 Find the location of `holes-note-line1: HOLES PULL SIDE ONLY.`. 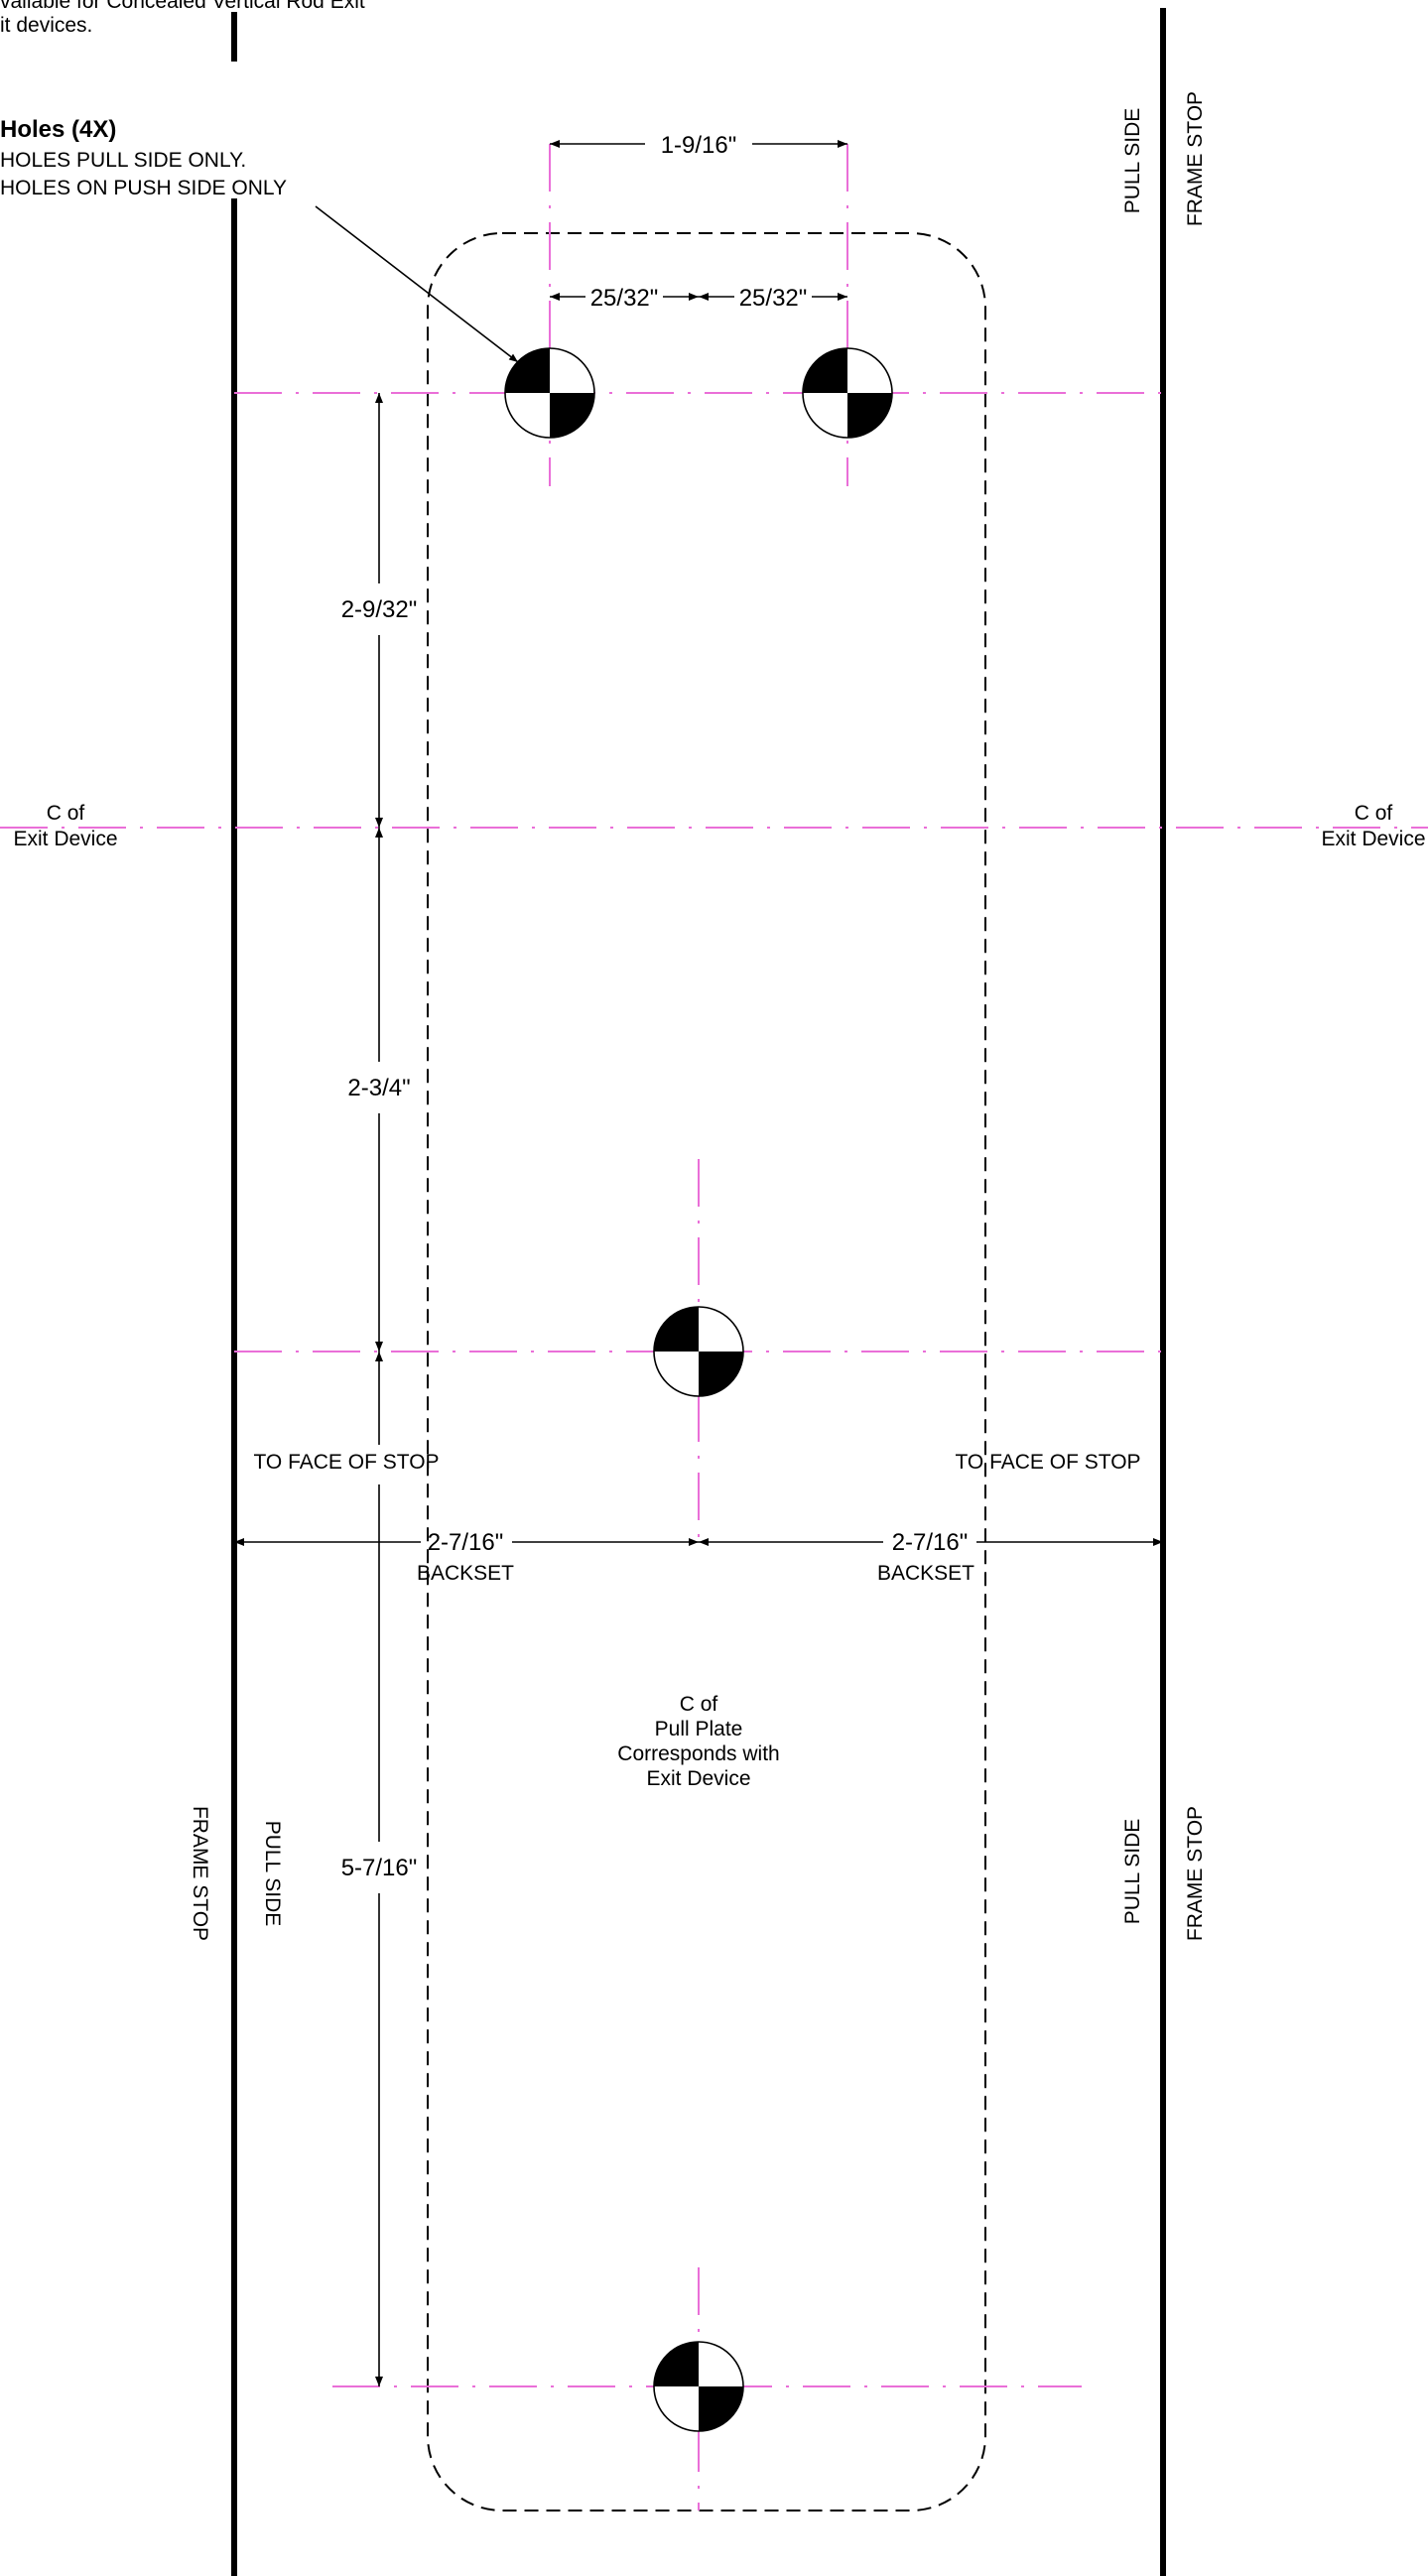

holes-note-line1: HOLES PULL SIDE ONLY. is located at coordinates (123, 161).